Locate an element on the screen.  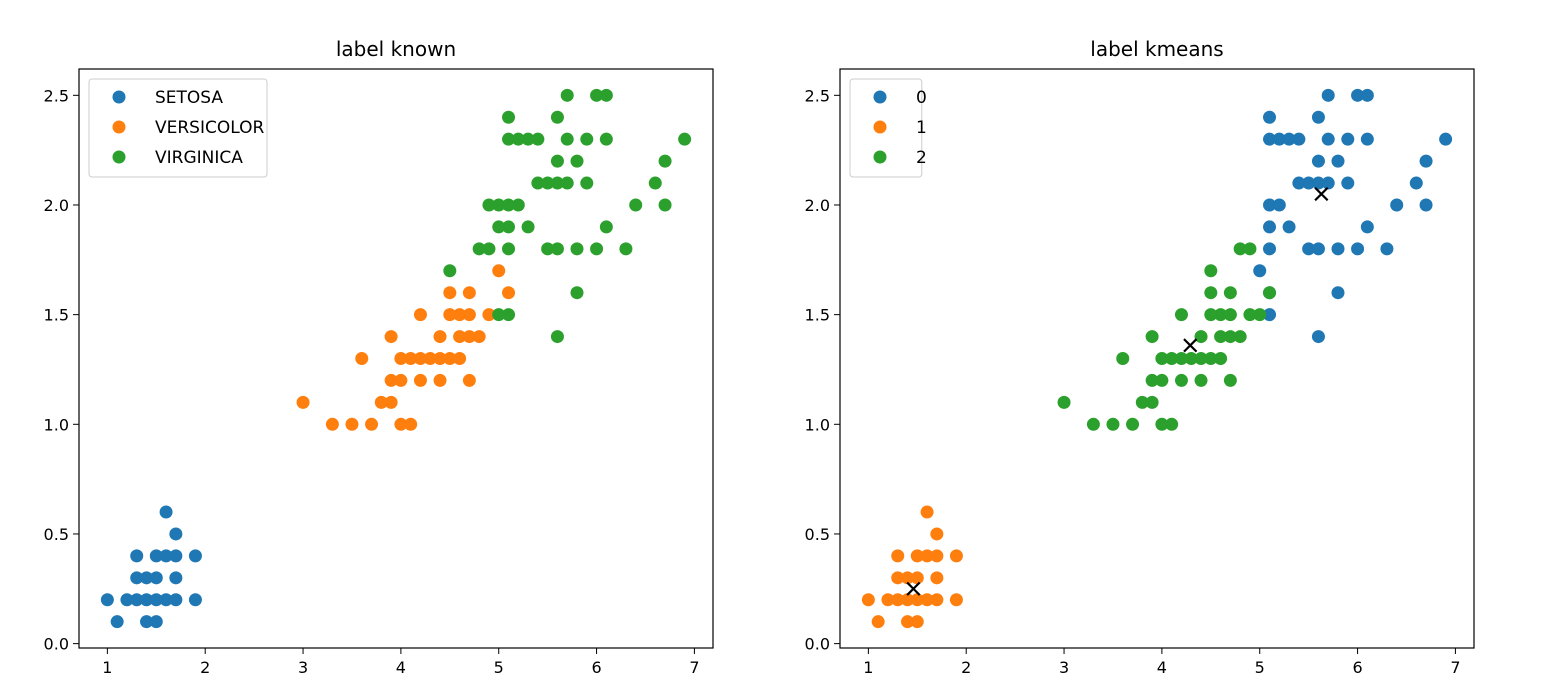
x-tick-label: 1 is located at coordinates (868, 667).